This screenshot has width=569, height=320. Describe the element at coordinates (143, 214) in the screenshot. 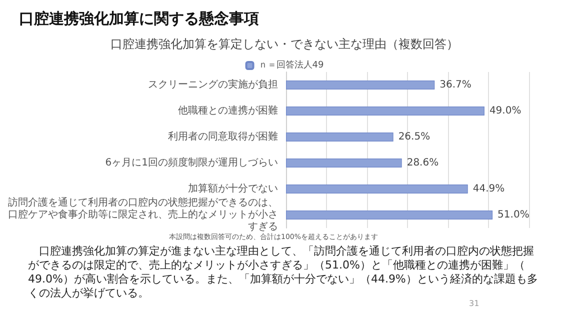

I see `y-tick-label: 訪問介護を通じて利用者の口腔内の状態把握ができるのは、口腔ケアや食事介助等に限定され、売上的なメリットが小さすぎる` at that location.